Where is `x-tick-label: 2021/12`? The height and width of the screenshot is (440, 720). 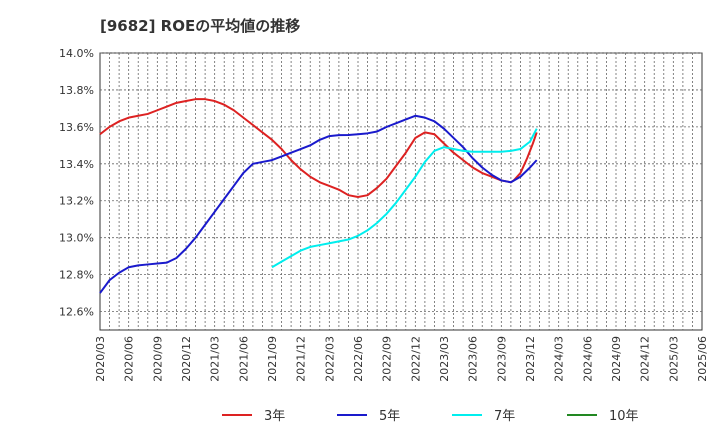 x-tick-label: 2021/12 is located at coordinates (301, 359).